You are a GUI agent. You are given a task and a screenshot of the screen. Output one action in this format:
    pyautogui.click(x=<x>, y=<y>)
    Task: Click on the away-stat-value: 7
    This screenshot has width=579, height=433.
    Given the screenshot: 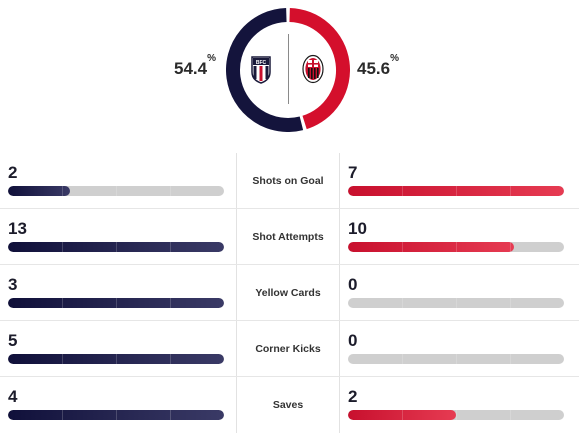 What is the action you would take?
    pyautogui.click(x=353, y=172)
    